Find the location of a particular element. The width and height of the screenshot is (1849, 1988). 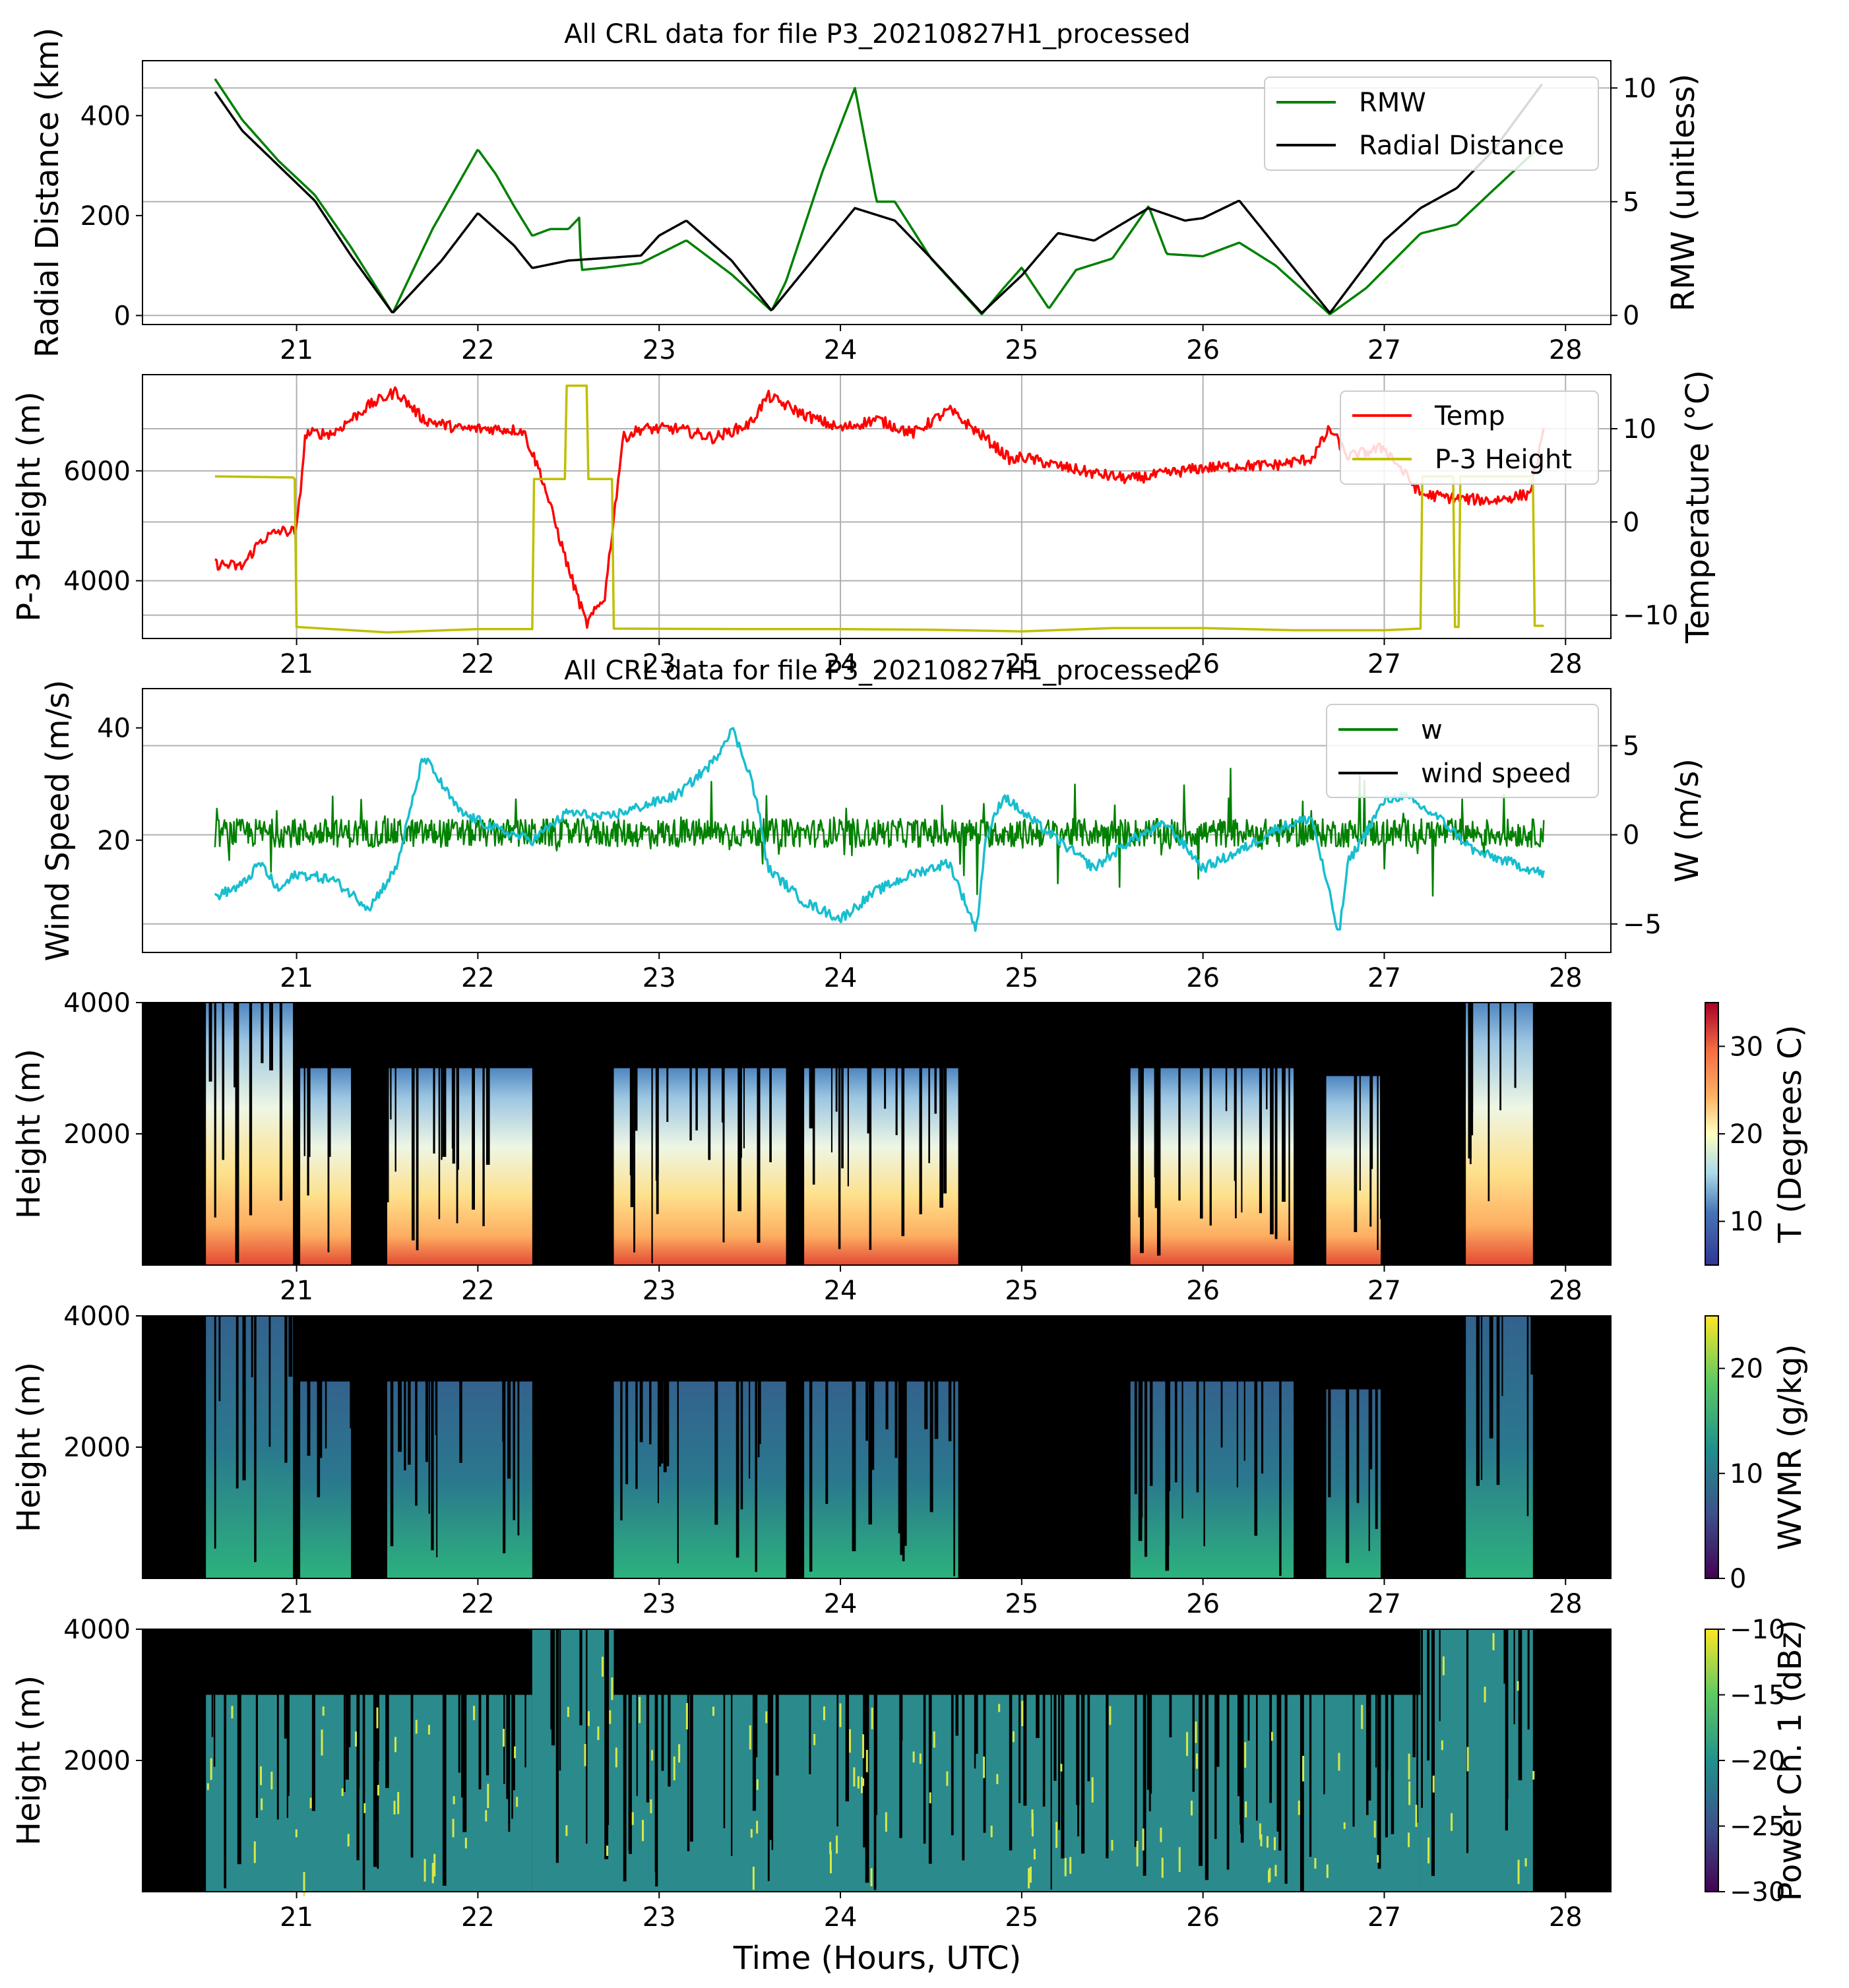

right-tick-label: 0 is located at coordinates (1631, 836).